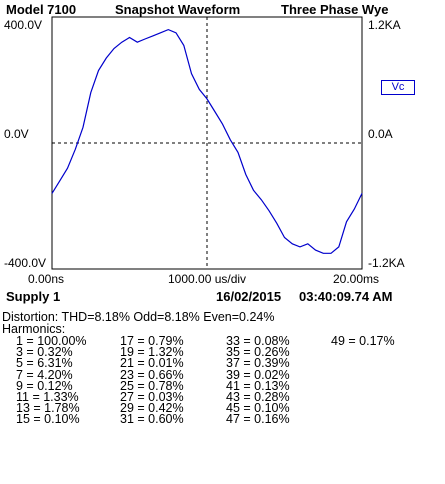 The height and width of the screenshot is (484, 445). Describe the element at coordinates (34, 329) in the screenshot. I see `harmonics-heading: Harmonics:` at that location.